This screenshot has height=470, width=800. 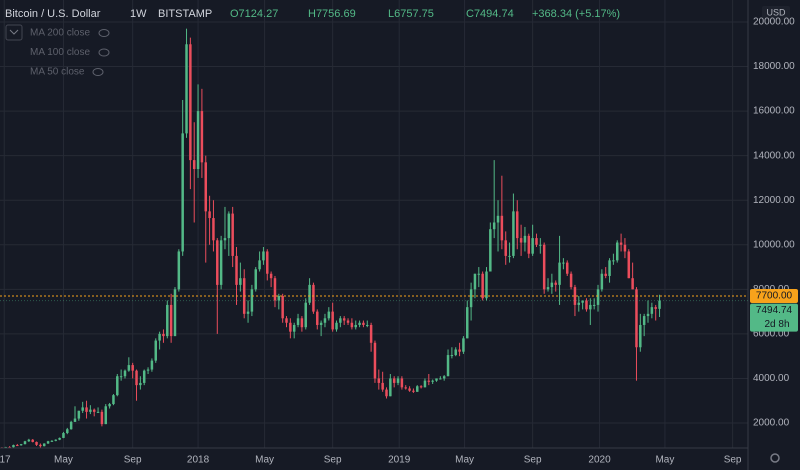 I want to click on currency: USD, so click(x=776, y=12).